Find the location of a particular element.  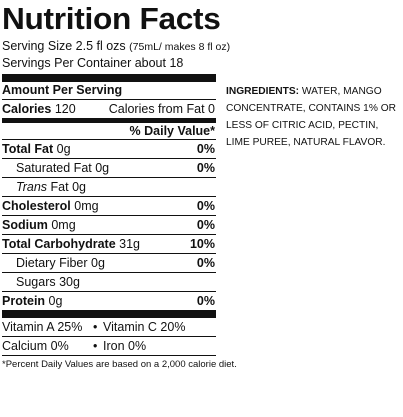

nutrient-row-sodium: Sodium 0mg 0% is located at coordinates (109, 225).